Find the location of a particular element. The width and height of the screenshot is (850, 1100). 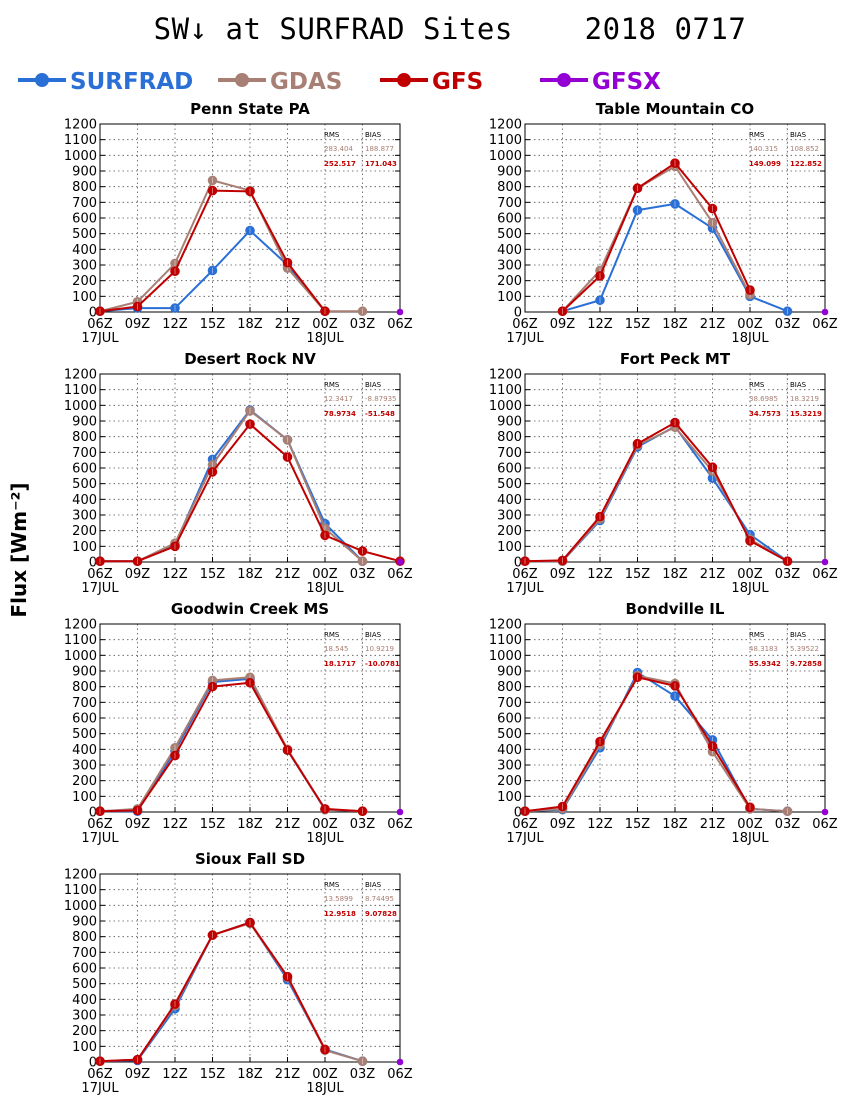

stats-gfs-rms: 149.099 is located at coordinates (765, 164).